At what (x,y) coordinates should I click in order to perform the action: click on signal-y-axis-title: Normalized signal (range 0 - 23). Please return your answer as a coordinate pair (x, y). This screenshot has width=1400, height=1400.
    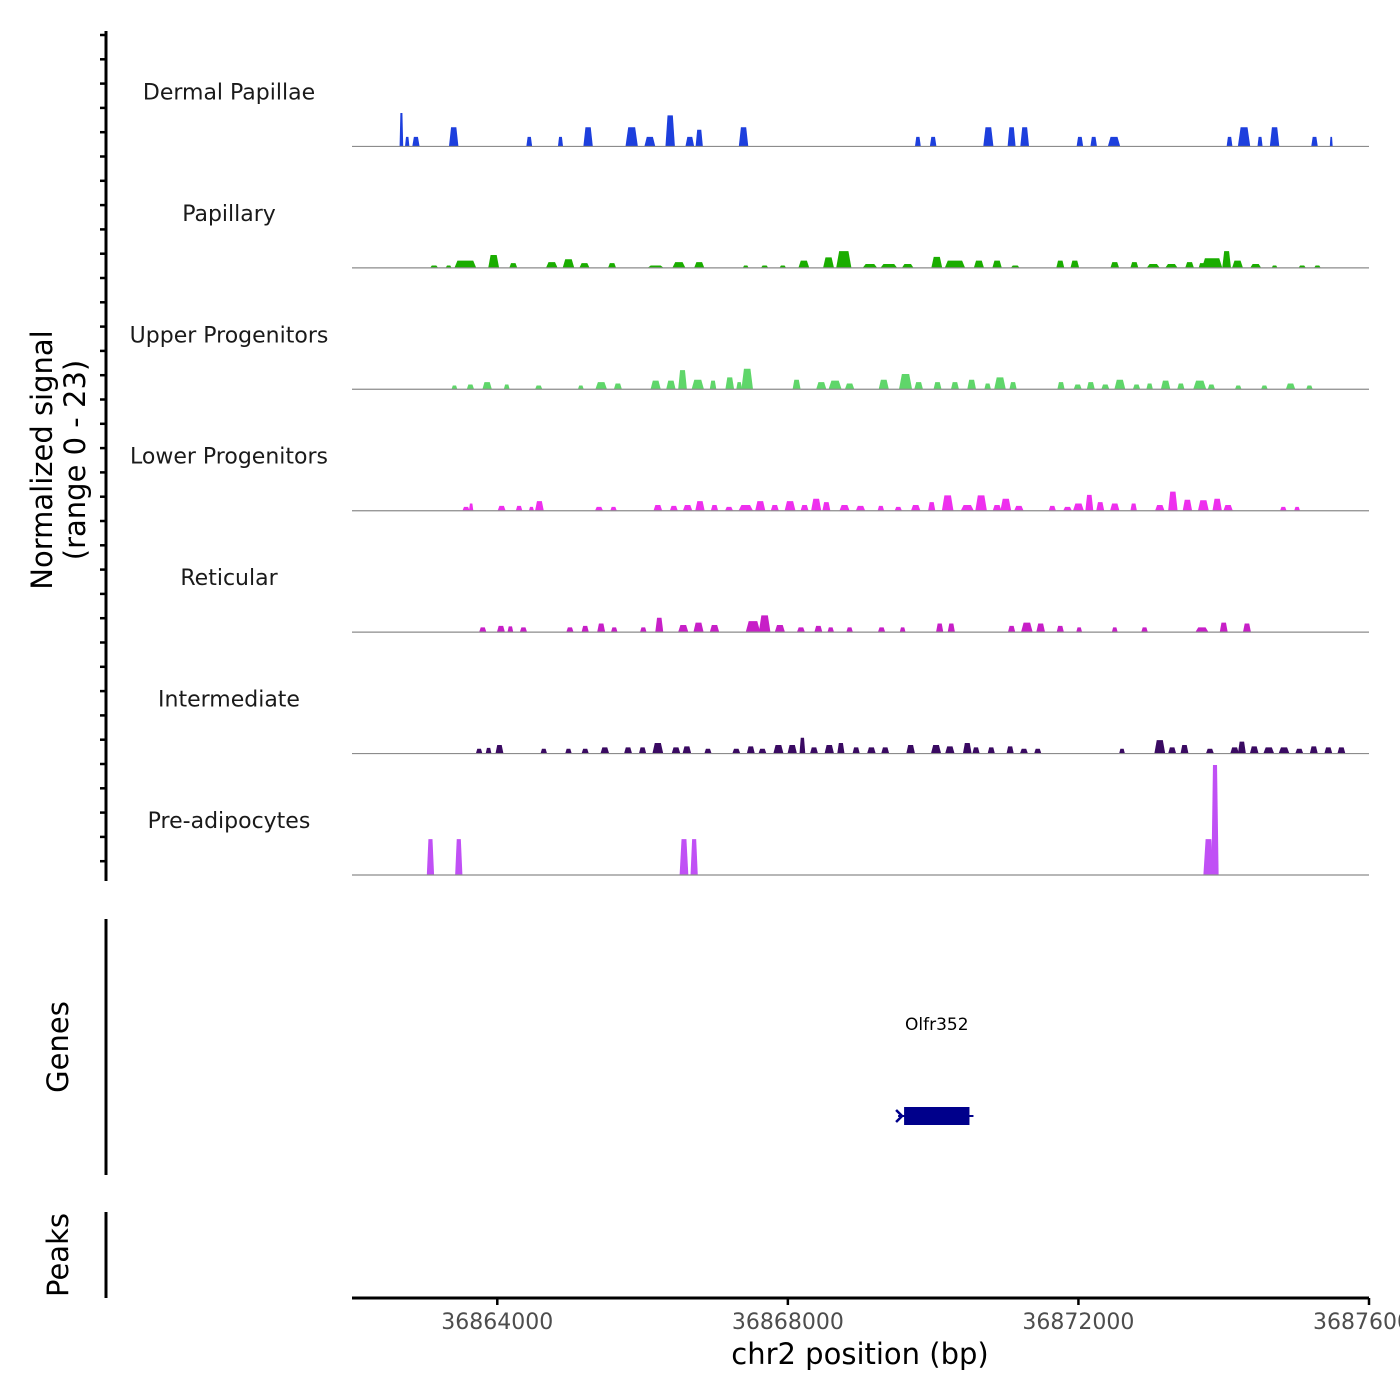
    Looking at the image, I should click on (58, 459).